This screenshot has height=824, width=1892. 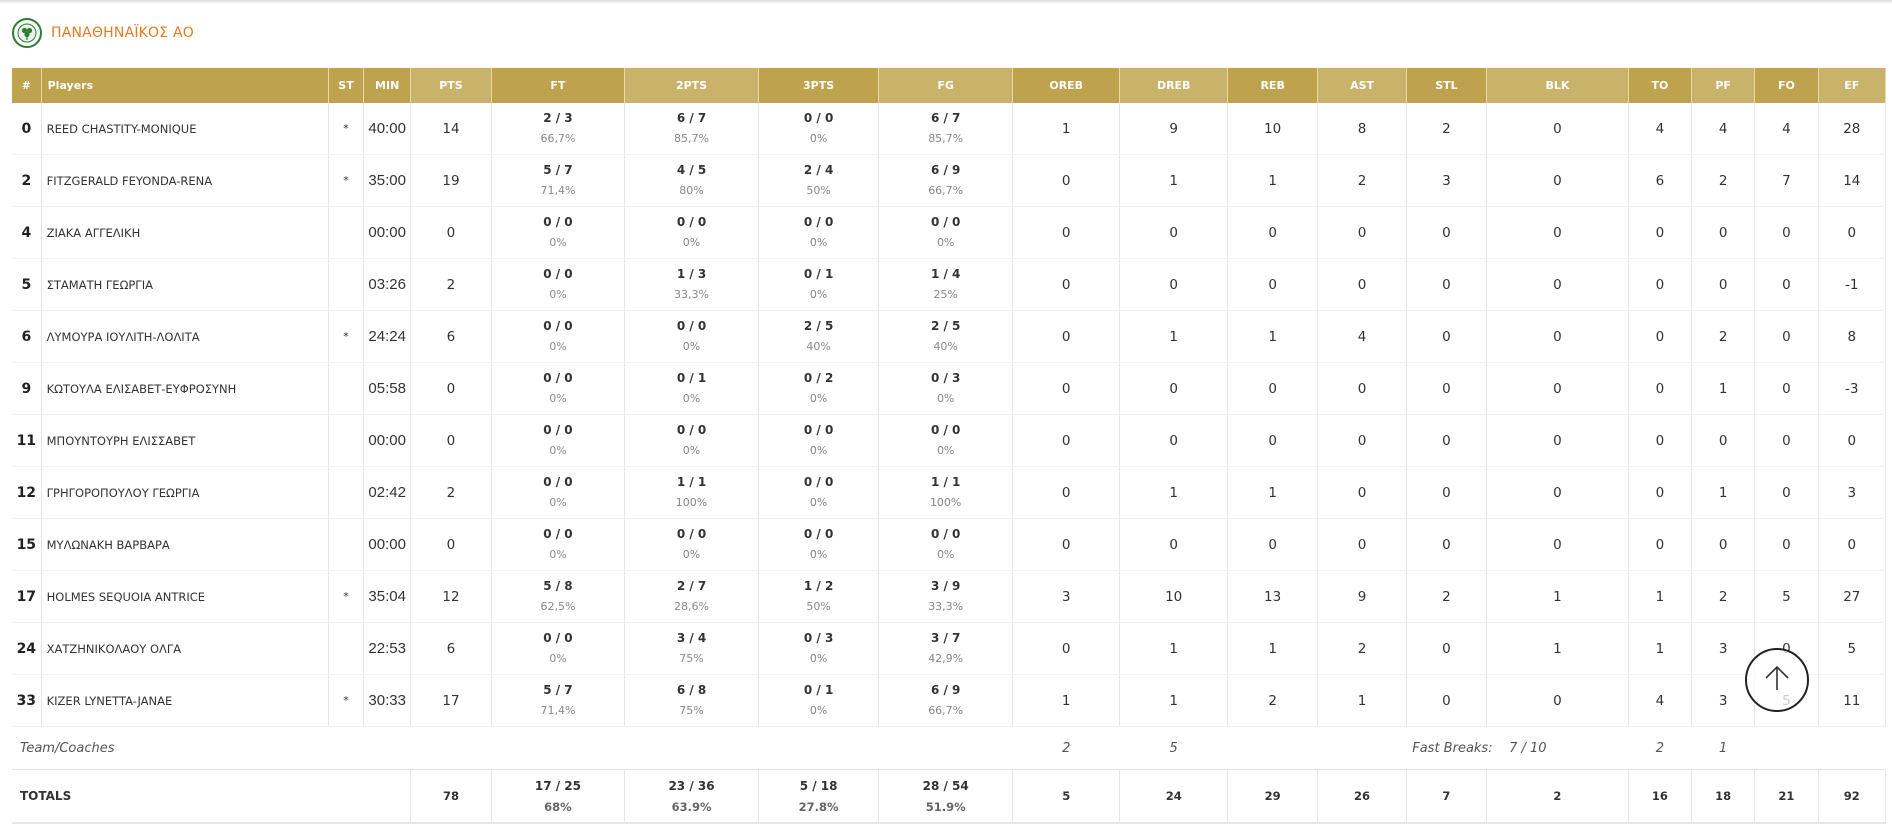 What do you see at coordinates (185, 336) in the screenshot?
I see `player-name: ΛΥΜΟΥΡΑ ΙΟΥΛΙΤΗ-ΛΟΛΙΤΑ` at bounding box center [185, 336].